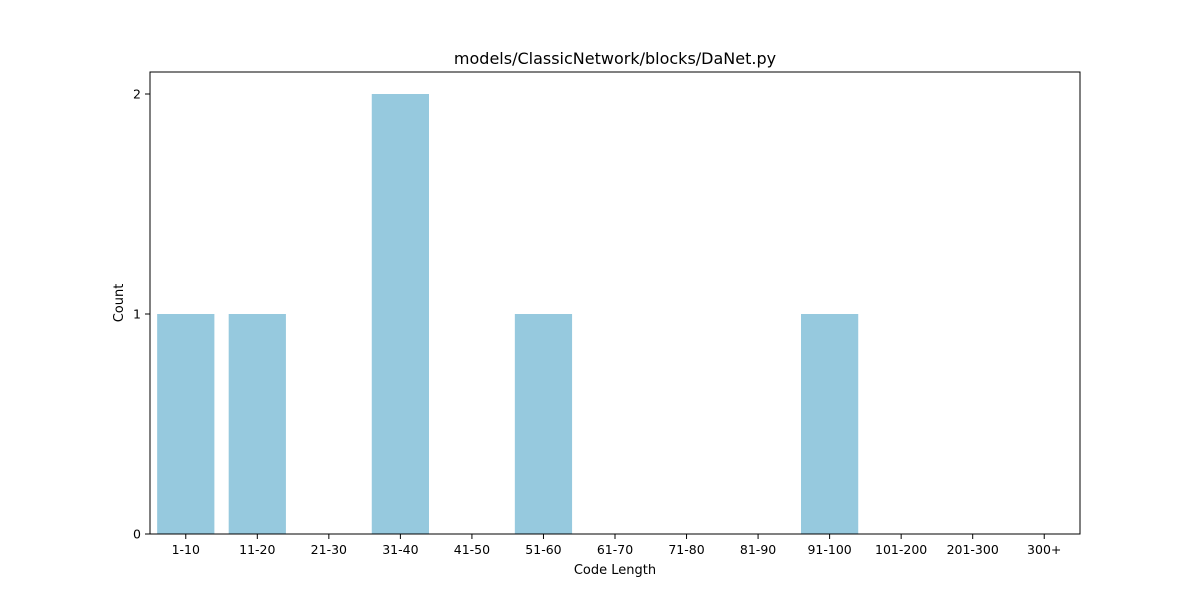 This screenshot has height=600, width=1200. Describe the element at coordinates (257, 549) in the screenshot. I see `x-tick-label: 11-20` at that location.